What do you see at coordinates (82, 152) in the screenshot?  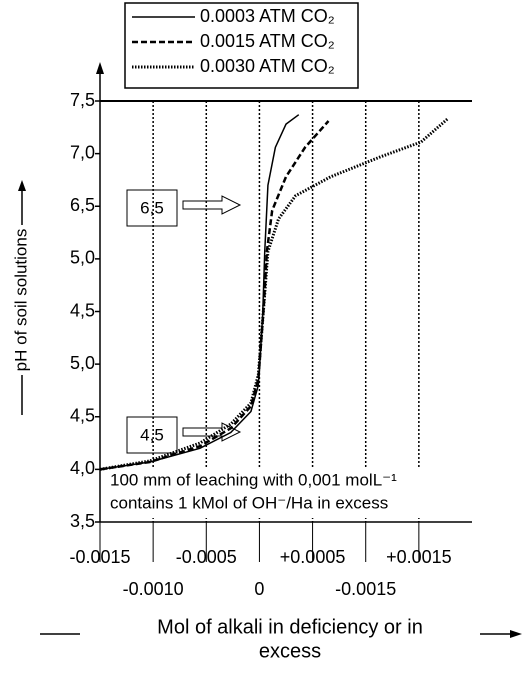 I see `y-tick-label: 7,0` at bounding box center [82, 152].